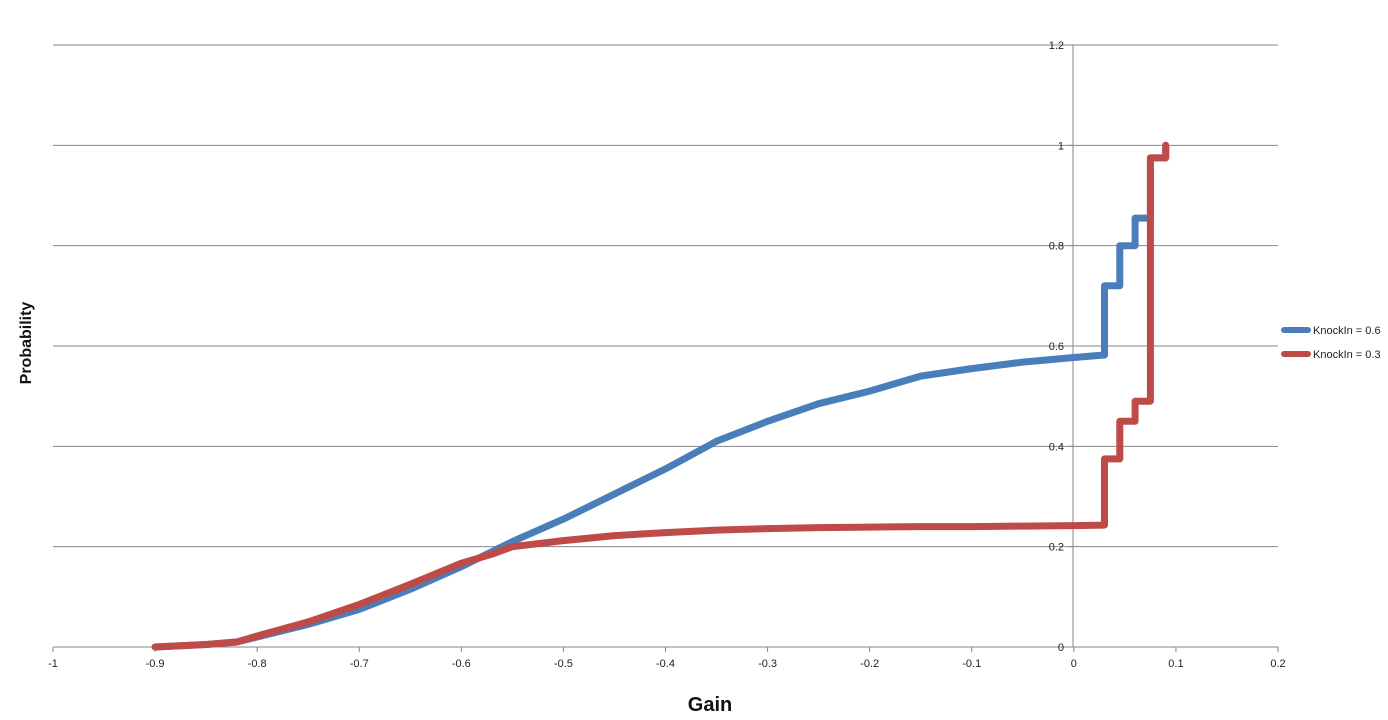 The height and width of the screenshot is (720, 1388). Describe the element at coordinates (869, 664) in the screenshot. I see `x-tick-label-8: -0.2` at that location.